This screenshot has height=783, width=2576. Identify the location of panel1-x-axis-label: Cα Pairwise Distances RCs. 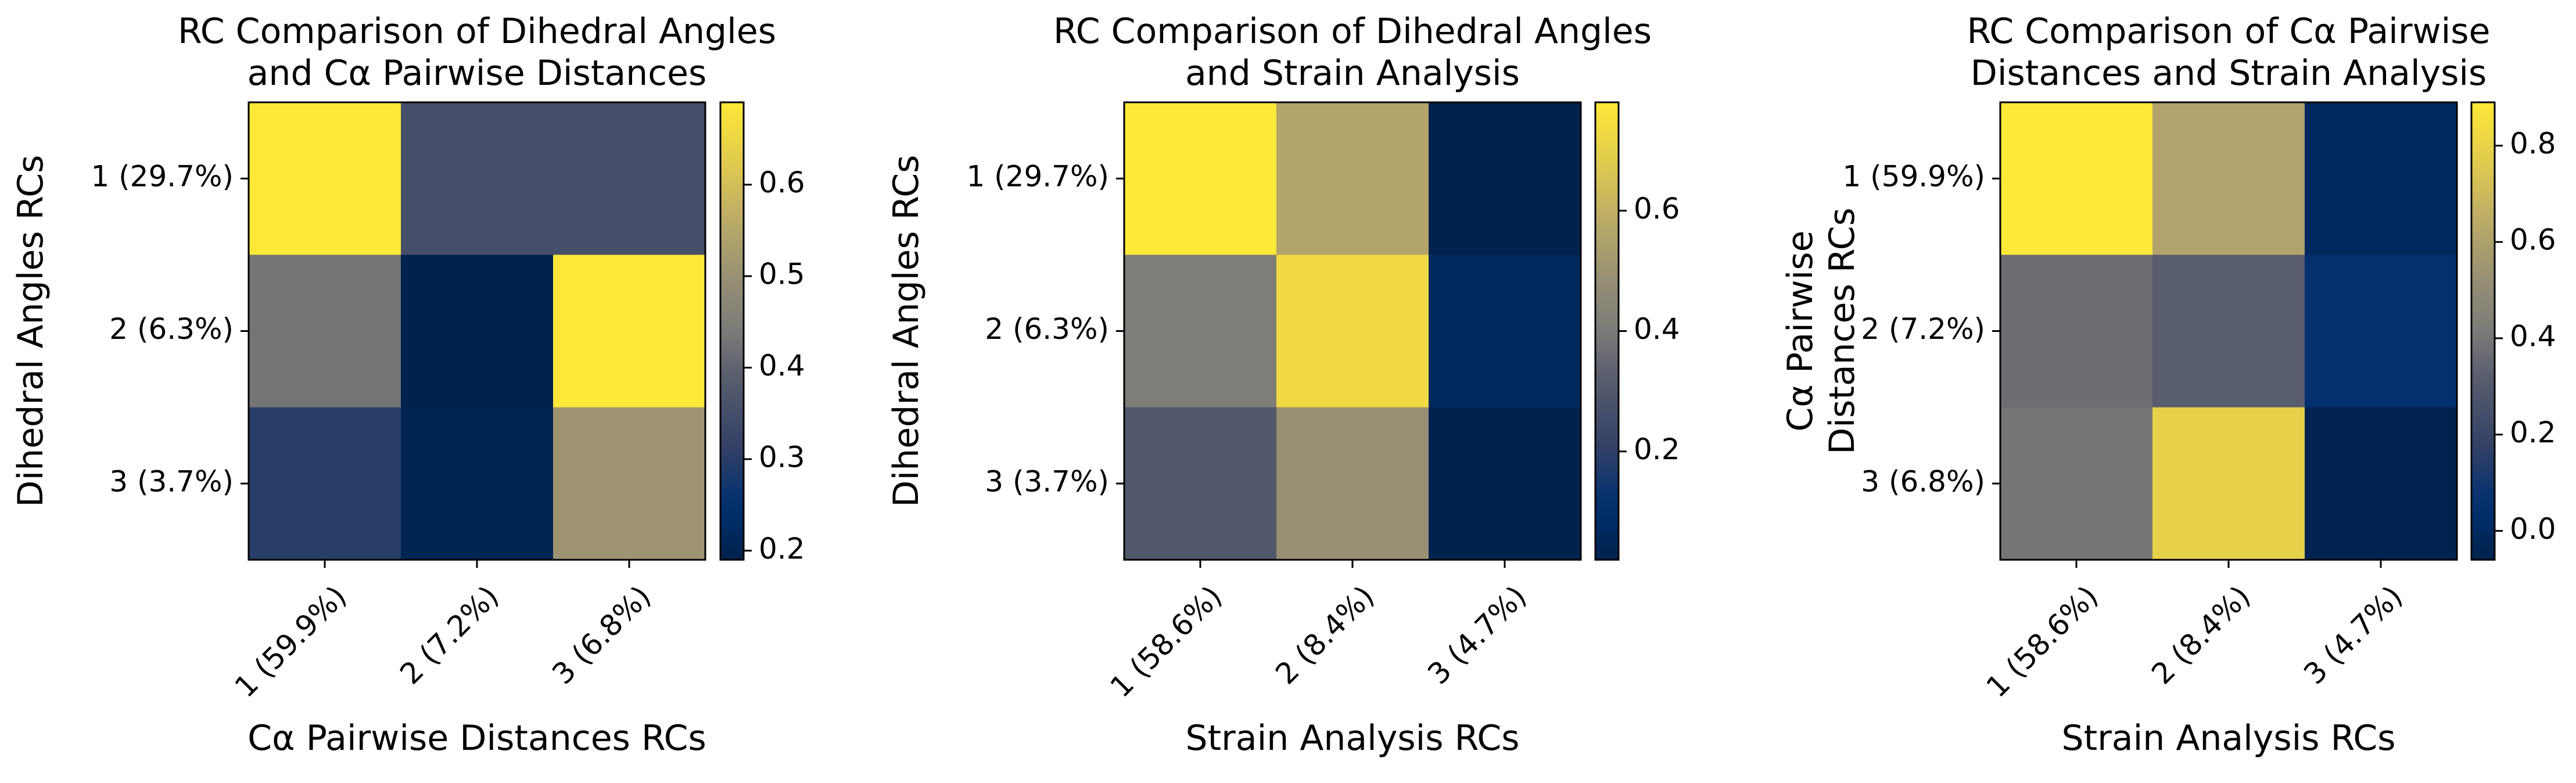
(476, 739).